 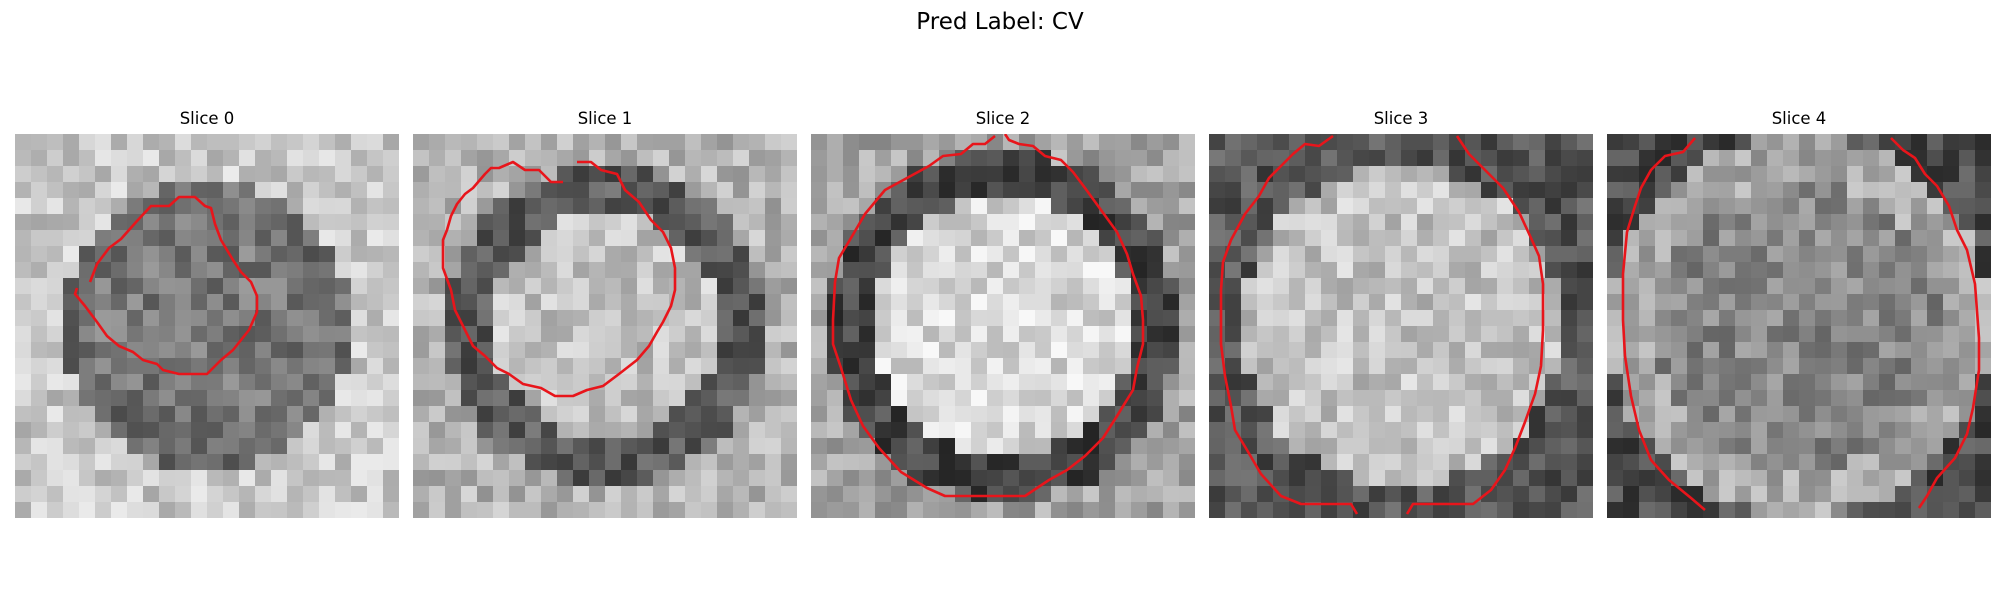 I want to click on grayscale-pixel-grid, so click(x=1003, y=326).